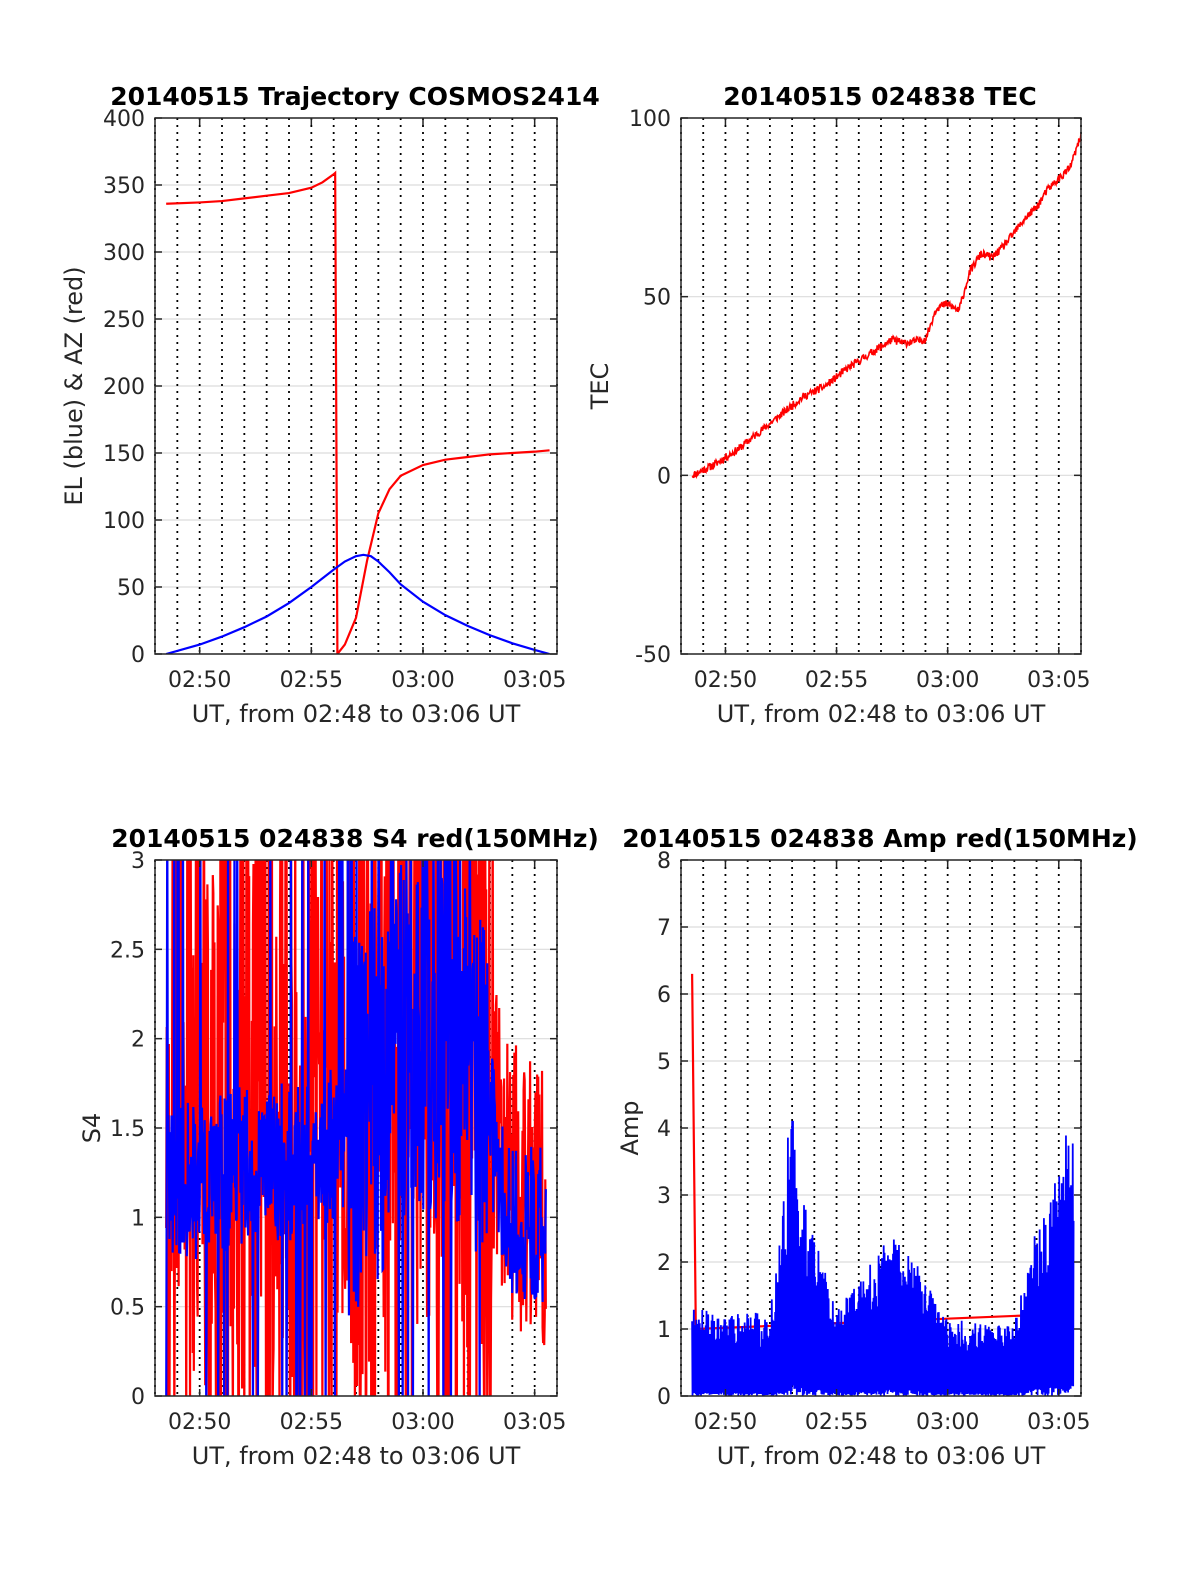 Image resolution: width=1200 pixels, height=1575 pixels. What do you see at coordinates (124, 119) in the screenshot?
I see `y-tick-label: 400` at bounding box center [124, 119].